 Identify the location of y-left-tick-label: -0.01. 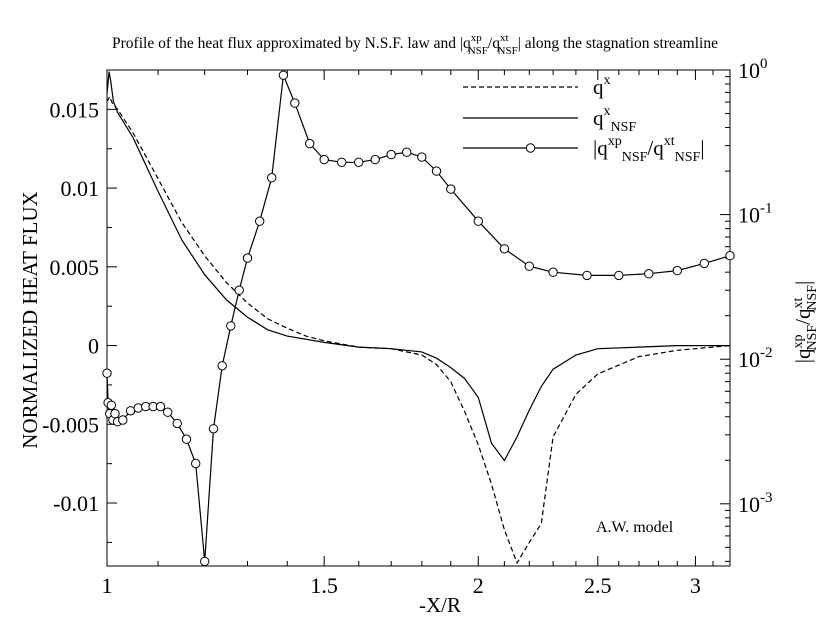
(76, 503).